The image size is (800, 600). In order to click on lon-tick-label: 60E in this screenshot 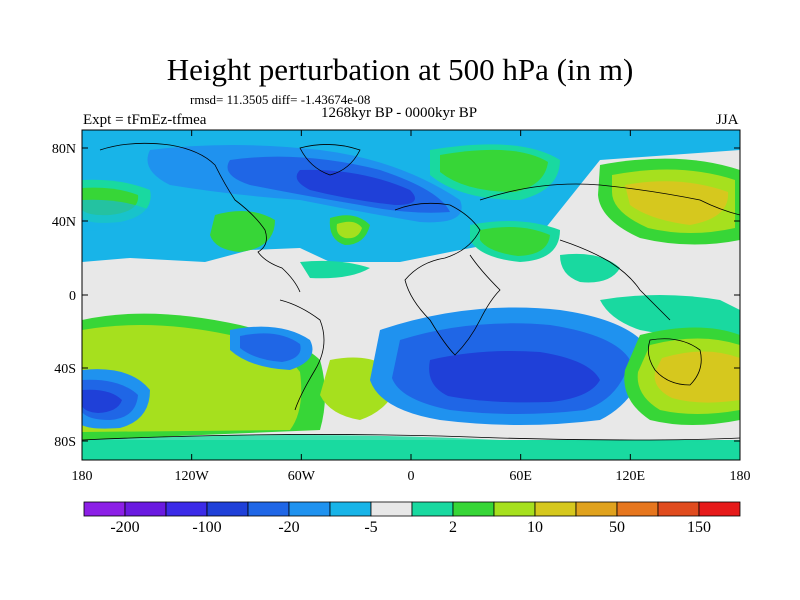, I will do `click(520, 476)`.